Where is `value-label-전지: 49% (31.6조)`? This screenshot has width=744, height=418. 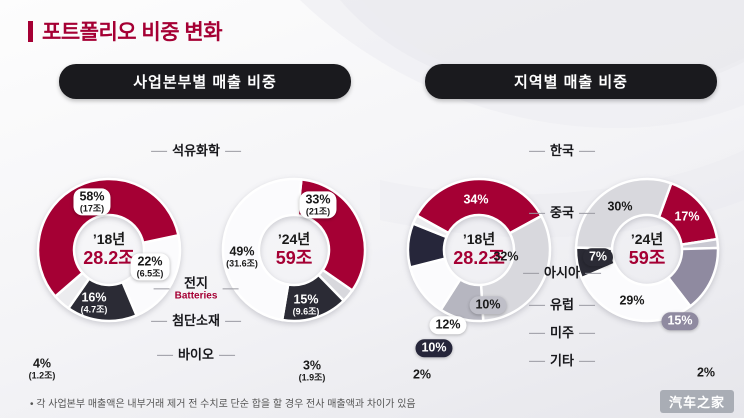 value-label-전지: 49% (31.6조) is located at coordinates (242, 256).